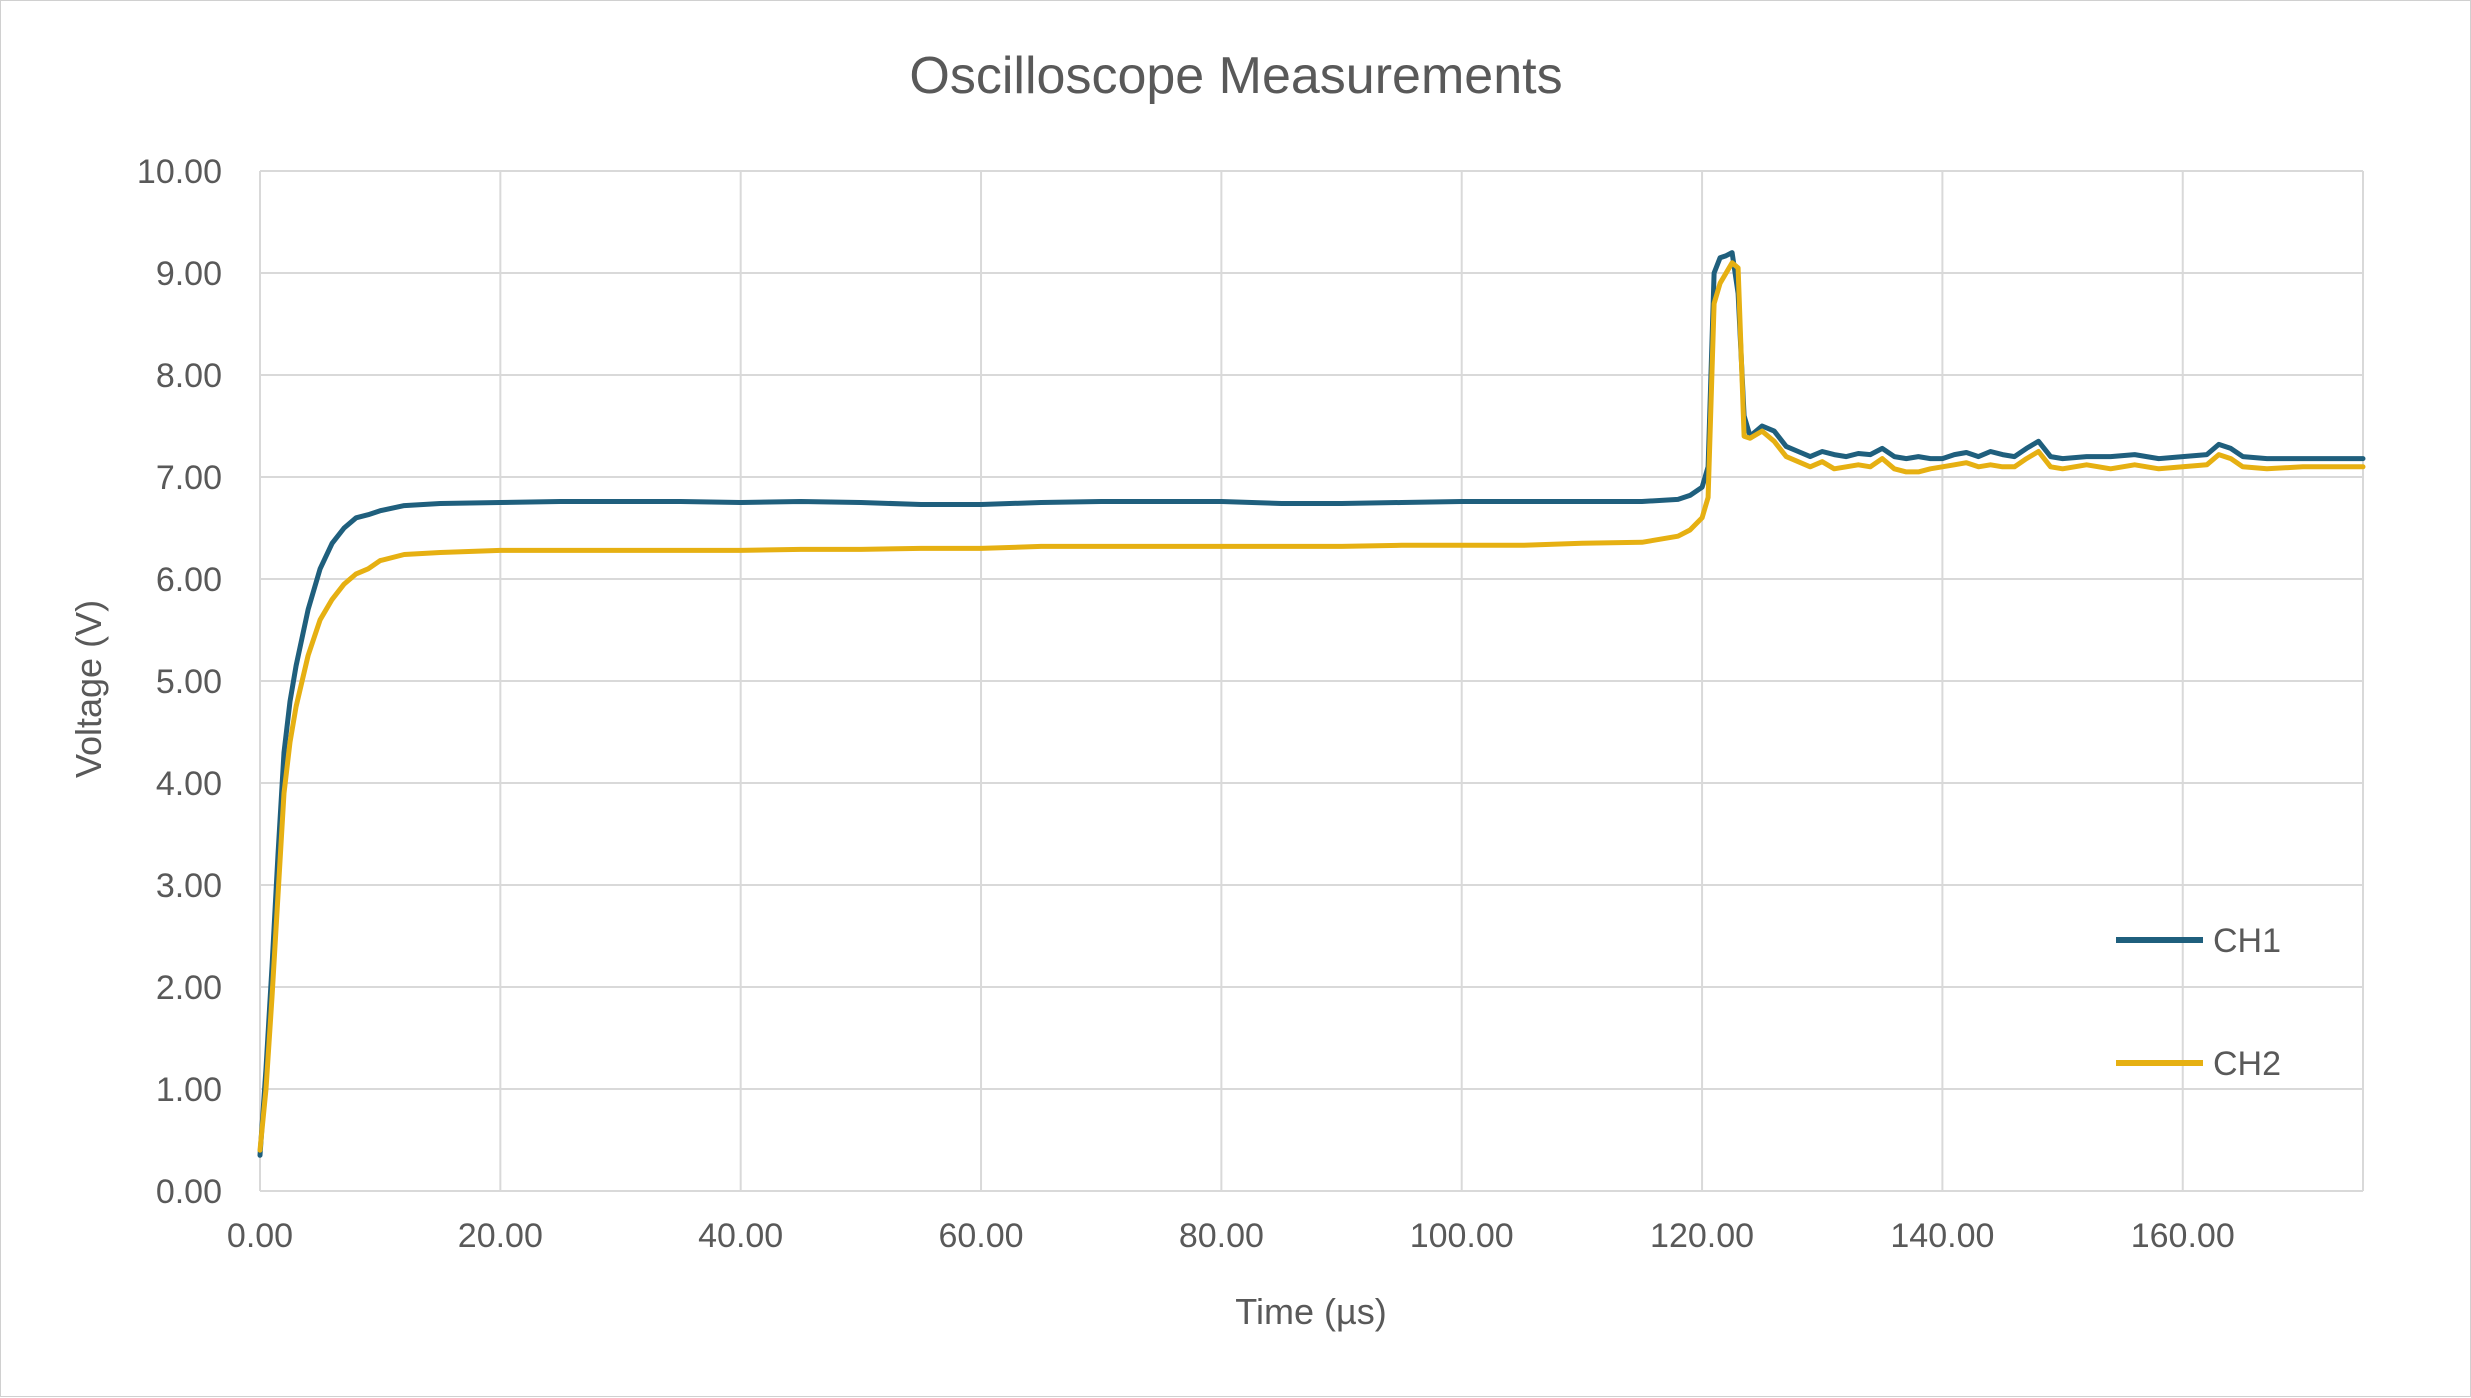 This screenshot has width=2471, height=1398. Describe the element at coordinates (260, 1236) in the screenshot. I see `x-tick-label: 0.00` at that location.